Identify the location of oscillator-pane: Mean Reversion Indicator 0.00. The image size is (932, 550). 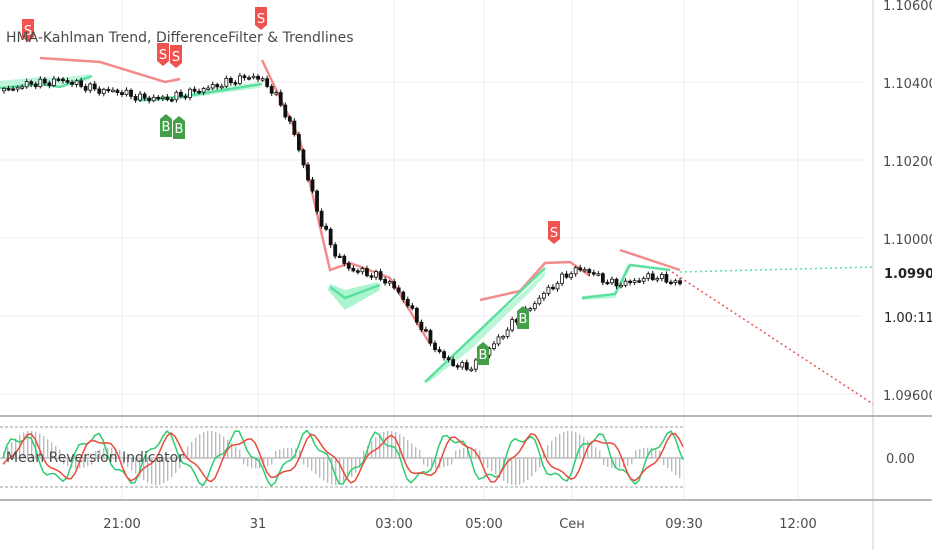
(457, 457).